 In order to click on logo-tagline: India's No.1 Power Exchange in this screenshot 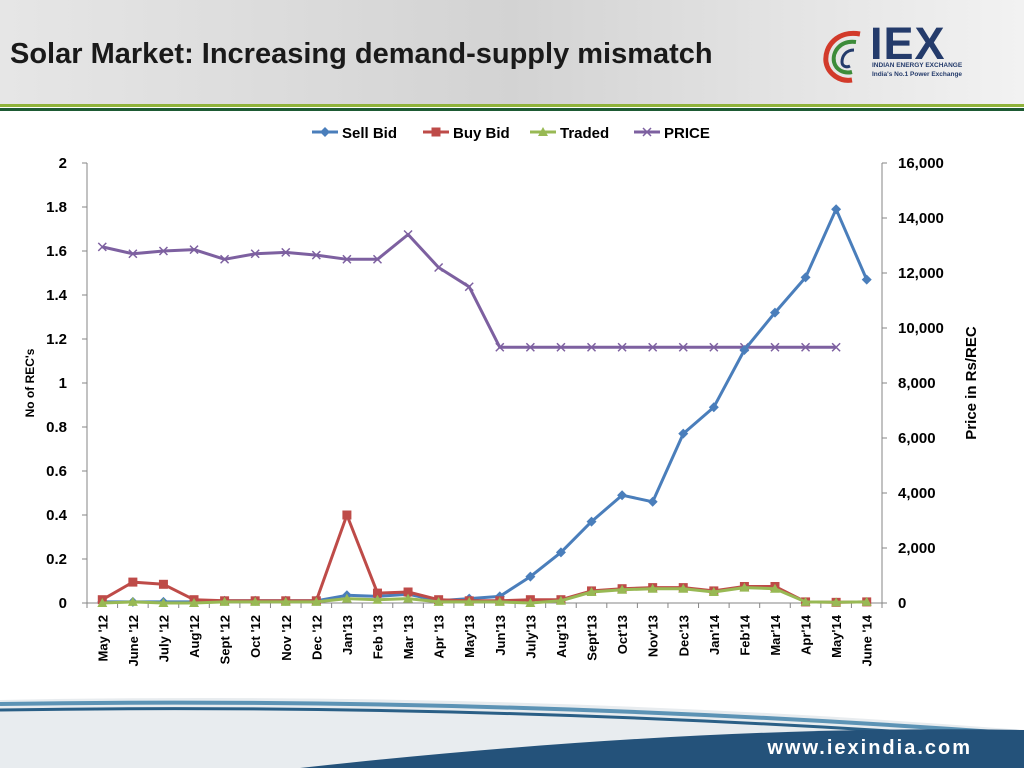, I will do `click(917, 74)`.